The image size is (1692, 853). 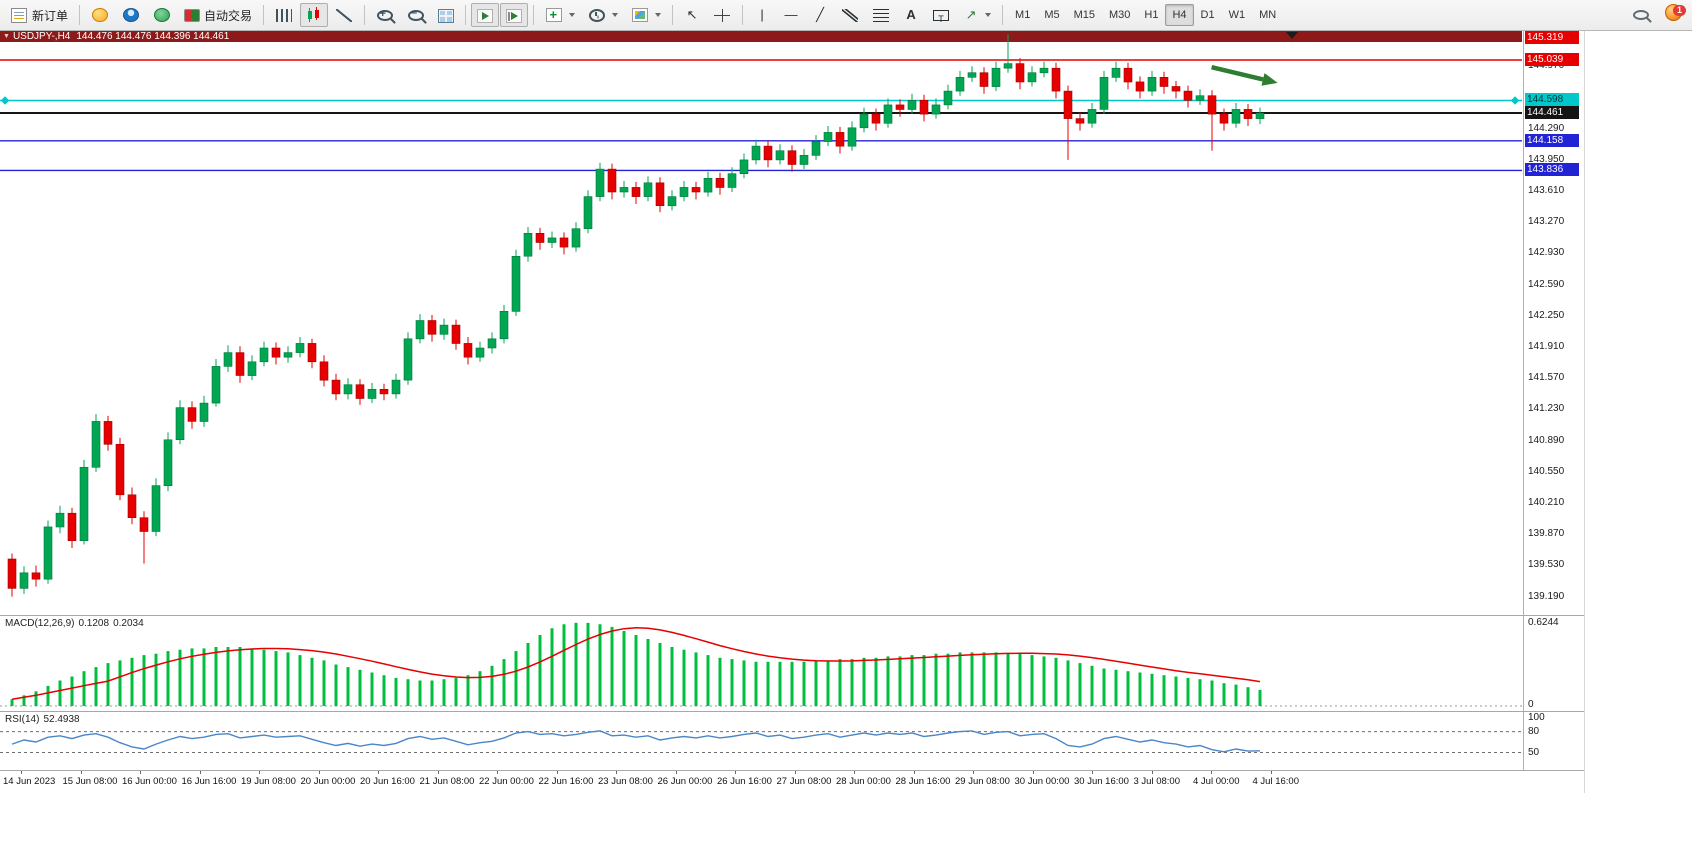 I want to click on fibonacci-icon, so click(x=881, y=15).